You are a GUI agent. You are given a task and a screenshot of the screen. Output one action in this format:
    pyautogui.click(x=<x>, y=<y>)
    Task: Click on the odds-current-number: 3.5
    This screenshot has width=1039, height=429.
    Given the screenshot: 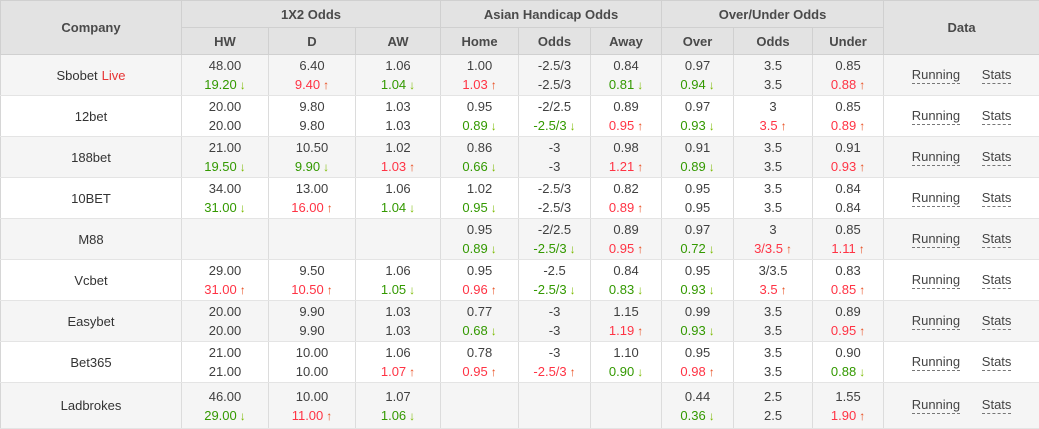 What is the action you would take?
    pyautogui.click(x=773, y=166)
    